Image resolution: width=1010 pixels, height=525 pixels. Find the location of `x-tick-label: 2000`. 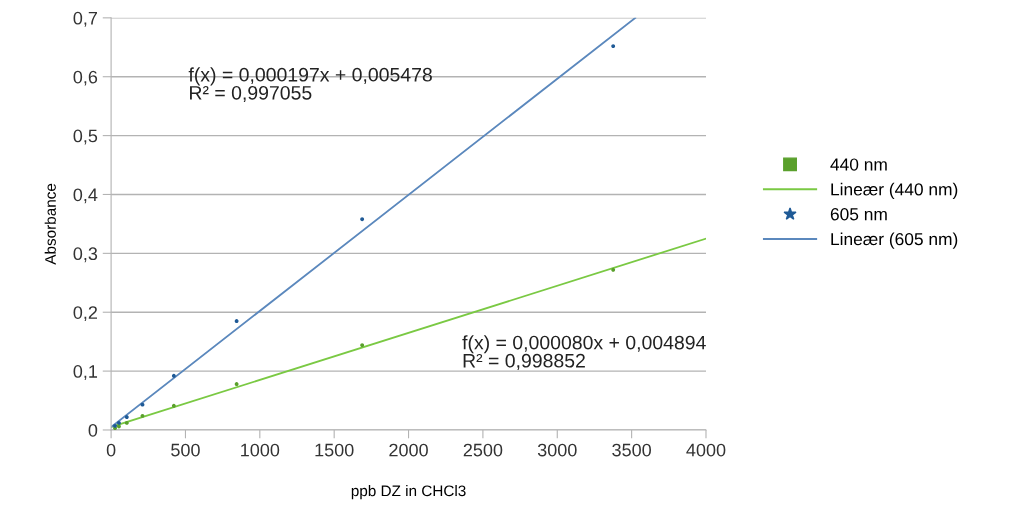

x-tick-label: 2000 is located at coordinates (408, 450).